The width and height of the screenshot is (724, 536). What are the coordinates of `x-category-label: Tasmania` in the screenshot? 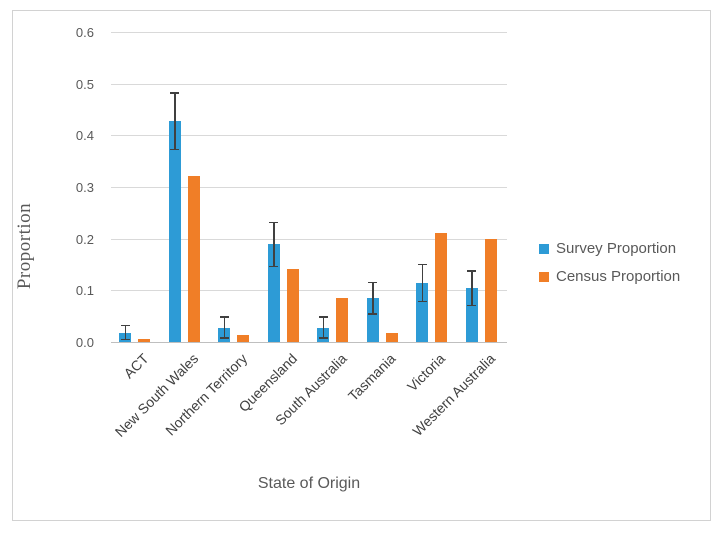 It's located at (372, 377).